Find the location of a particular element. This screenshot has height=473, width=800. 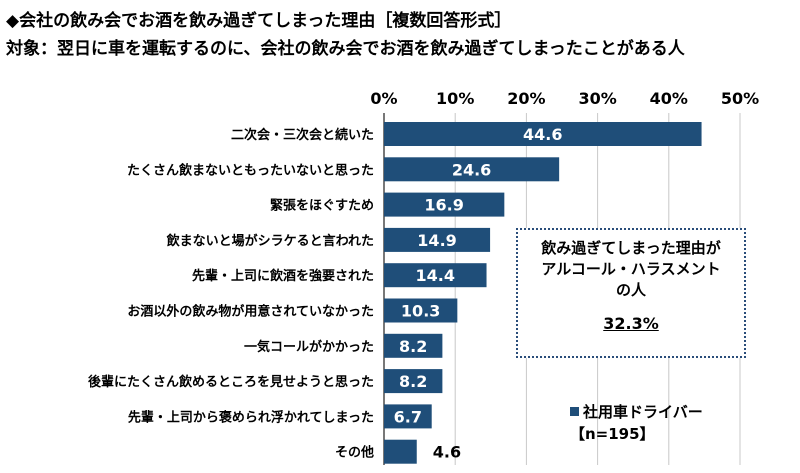

legend-sample-size: 【n=195】 is located at coordinates (612, 434).